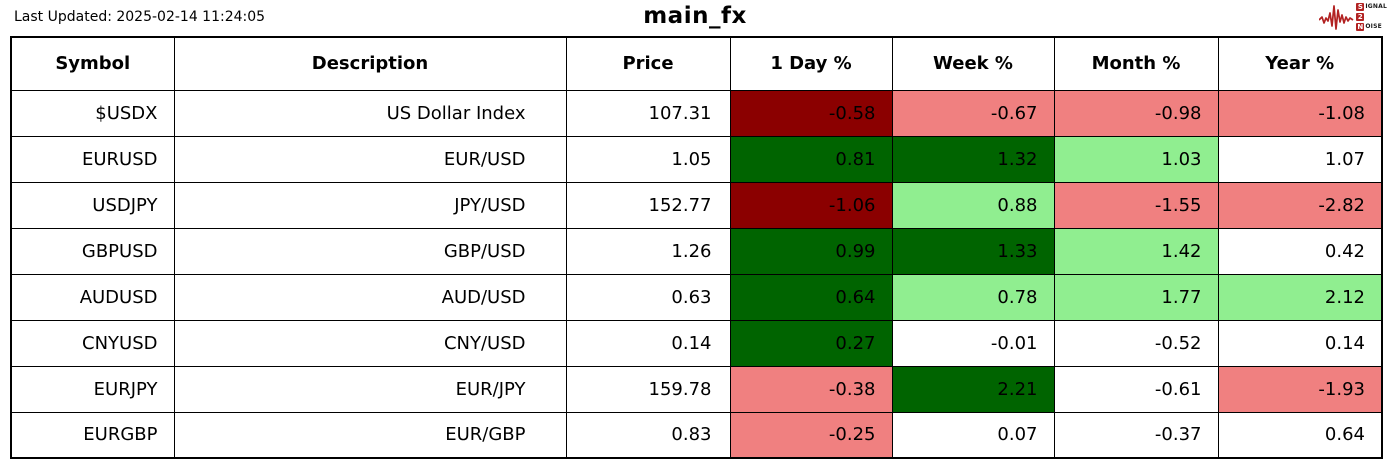  What do you see at coordinates (1300, 297) in the screenshot?
I see `pct-cell: 2.12` at bounding box center [1300, 297].